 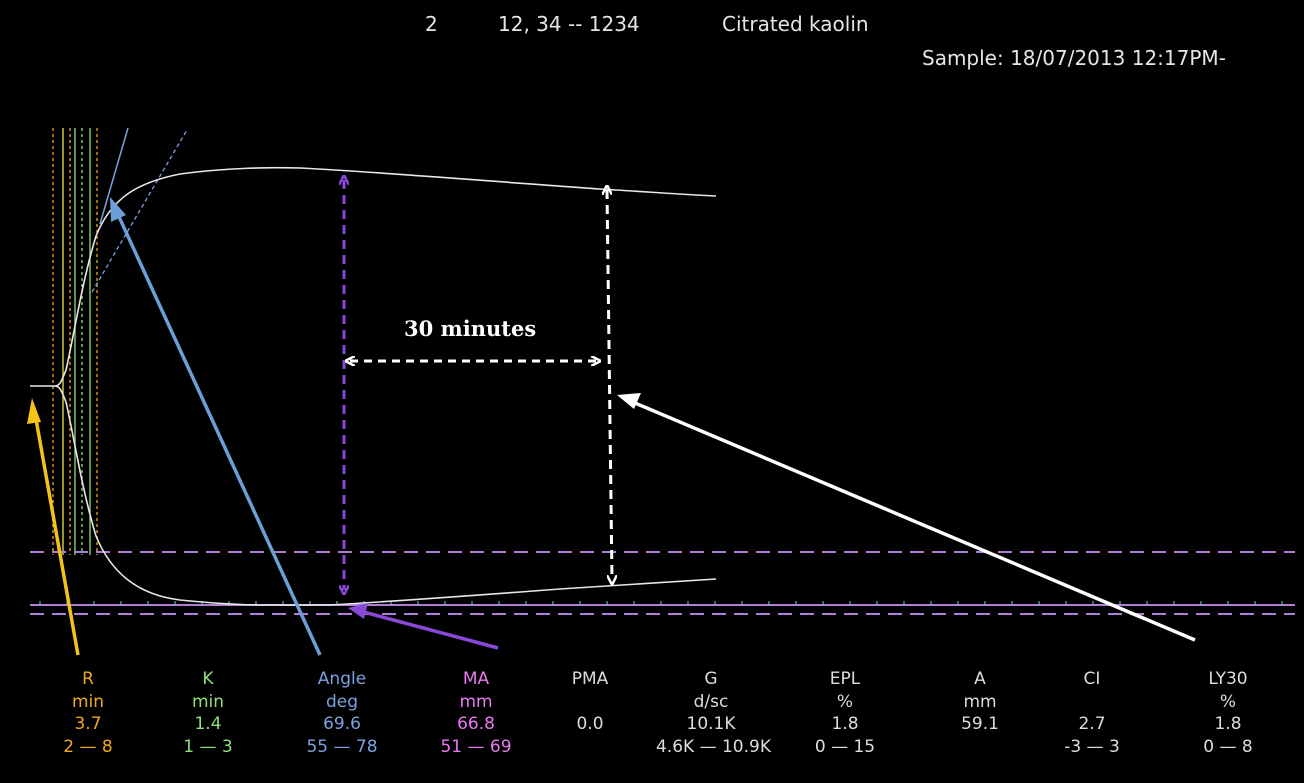 I want to click on ly30-pointer-arrowhead, so click(x=629, y=401).